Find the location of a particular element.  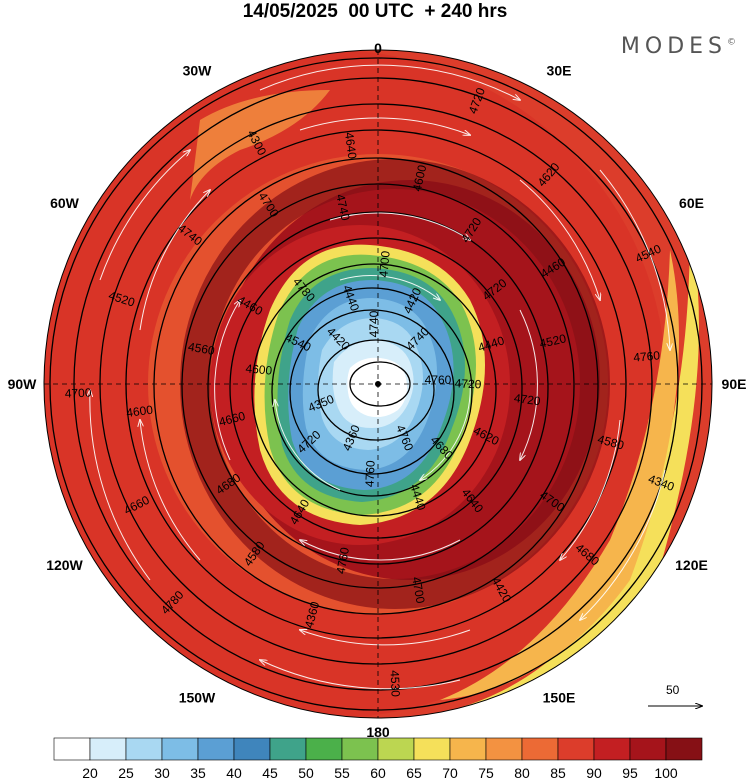

longitude-label: 0 is located at coordinates (378, 48).